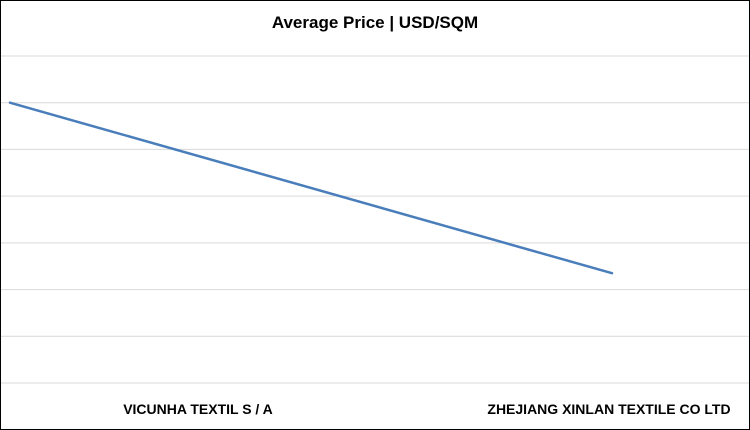 Image resolution: width=750 pixels, height=430 pixels. Describe the element at coordinates (198, 409) in the screenshot. I see `x-tick-label: VICUNHA TEXTIL S / A` at that location.